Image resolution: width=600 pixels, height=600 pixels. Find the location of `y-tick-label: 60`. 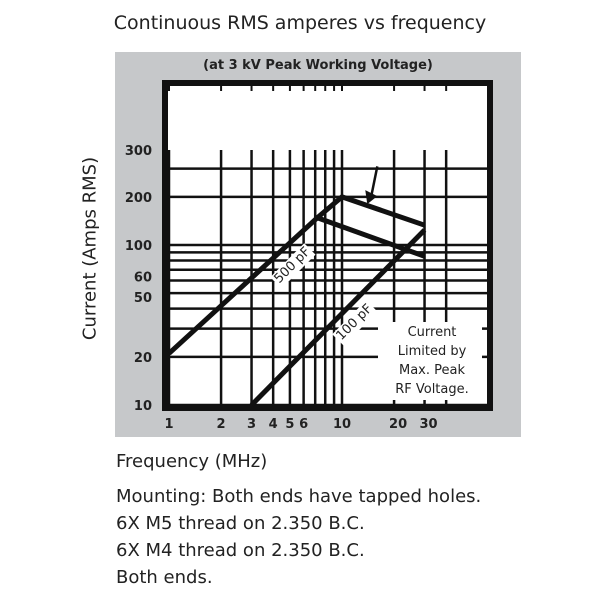

y-tick-label: 60 is located at coordinates (143, 277).